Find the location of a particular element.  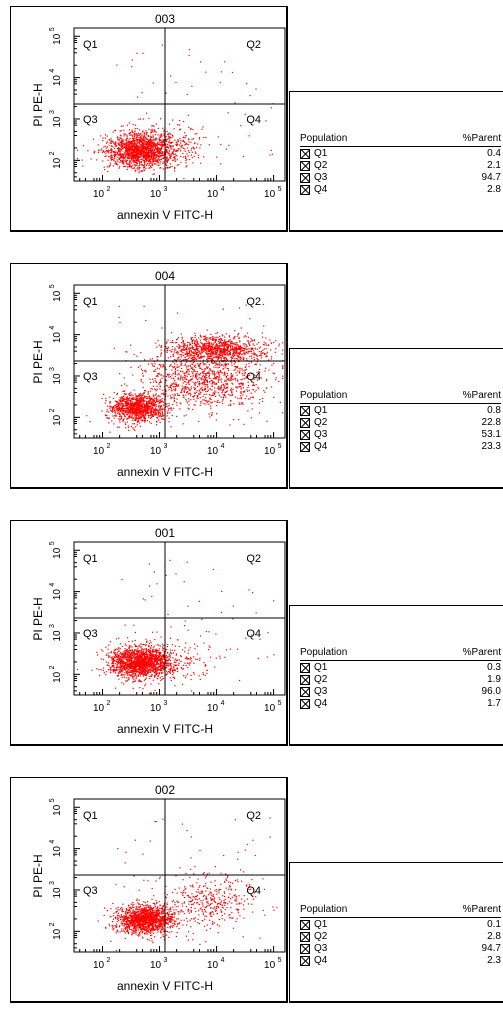

y-tick-exponent: 5 is located at coordinates (52, 29).